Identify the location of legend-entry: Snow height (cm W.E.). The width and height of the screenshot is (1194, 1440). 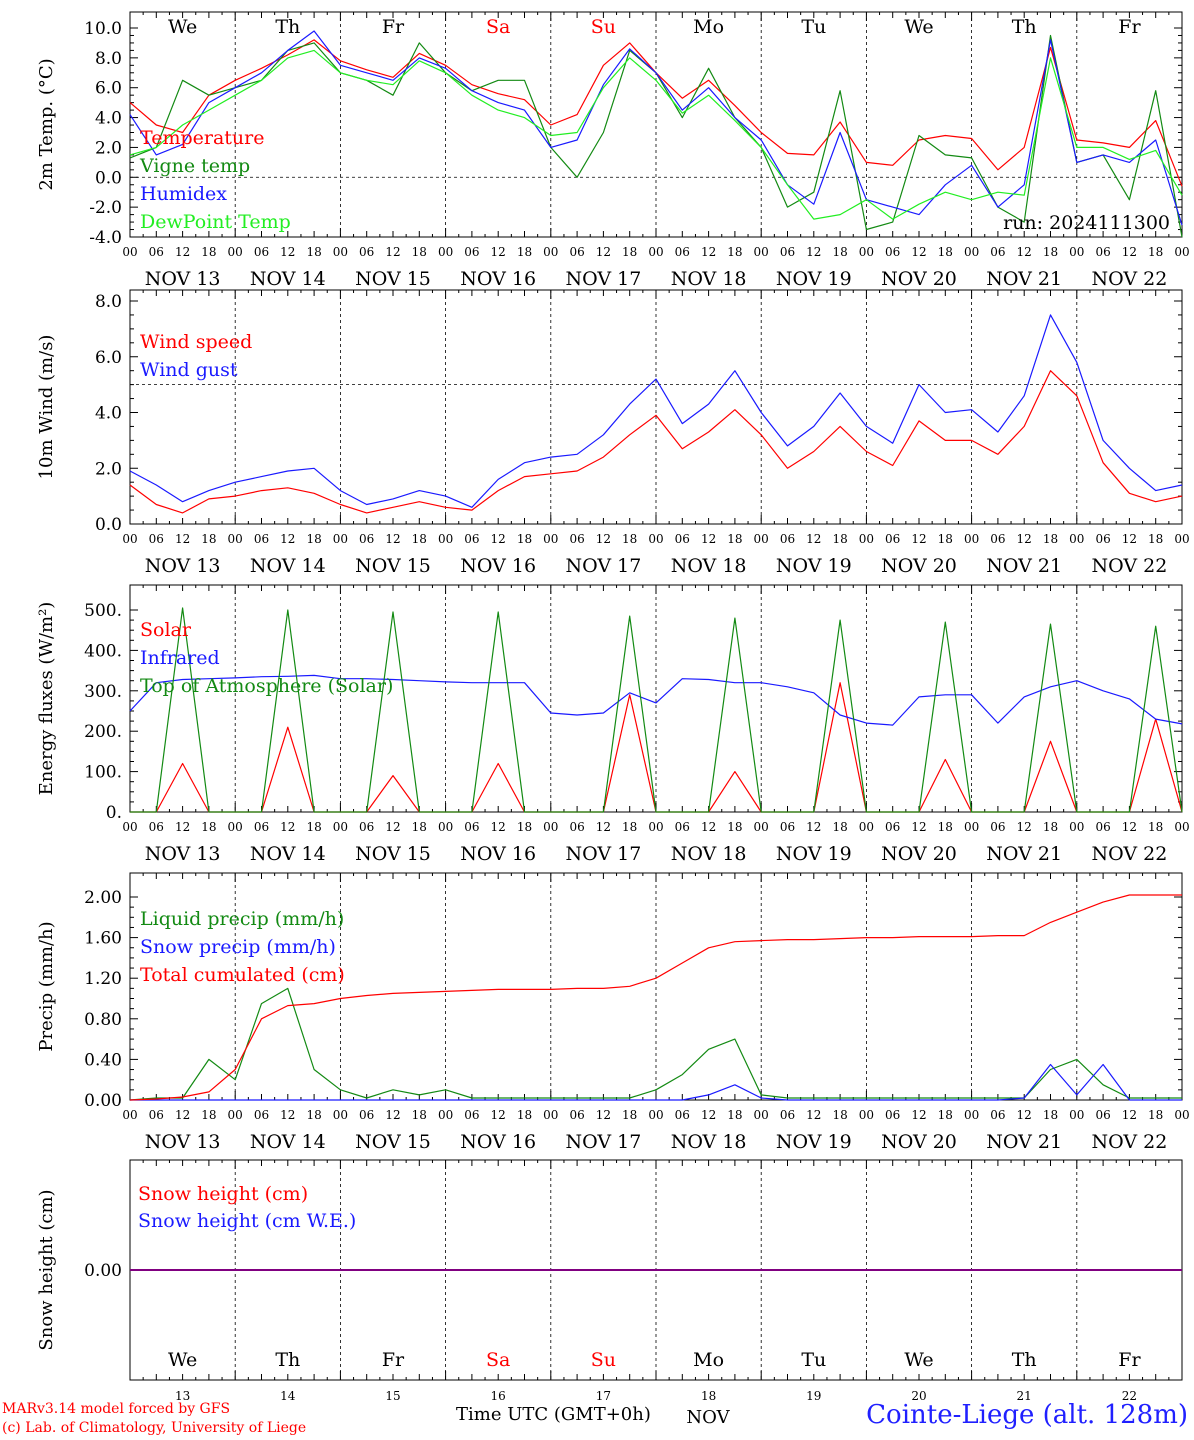
(247, 1221).